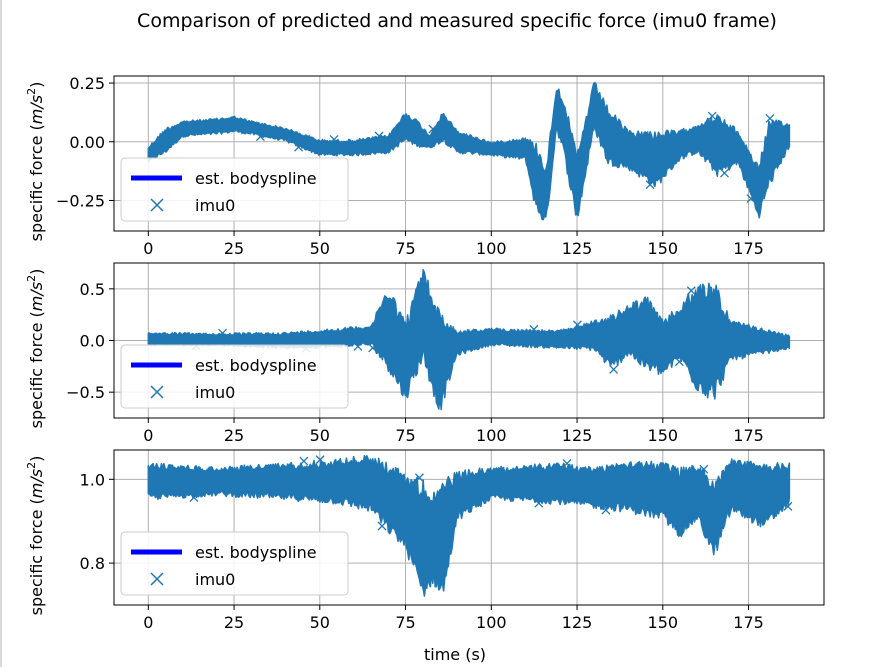  I want to click on ytick-label: 0.5, so click(92, 289).